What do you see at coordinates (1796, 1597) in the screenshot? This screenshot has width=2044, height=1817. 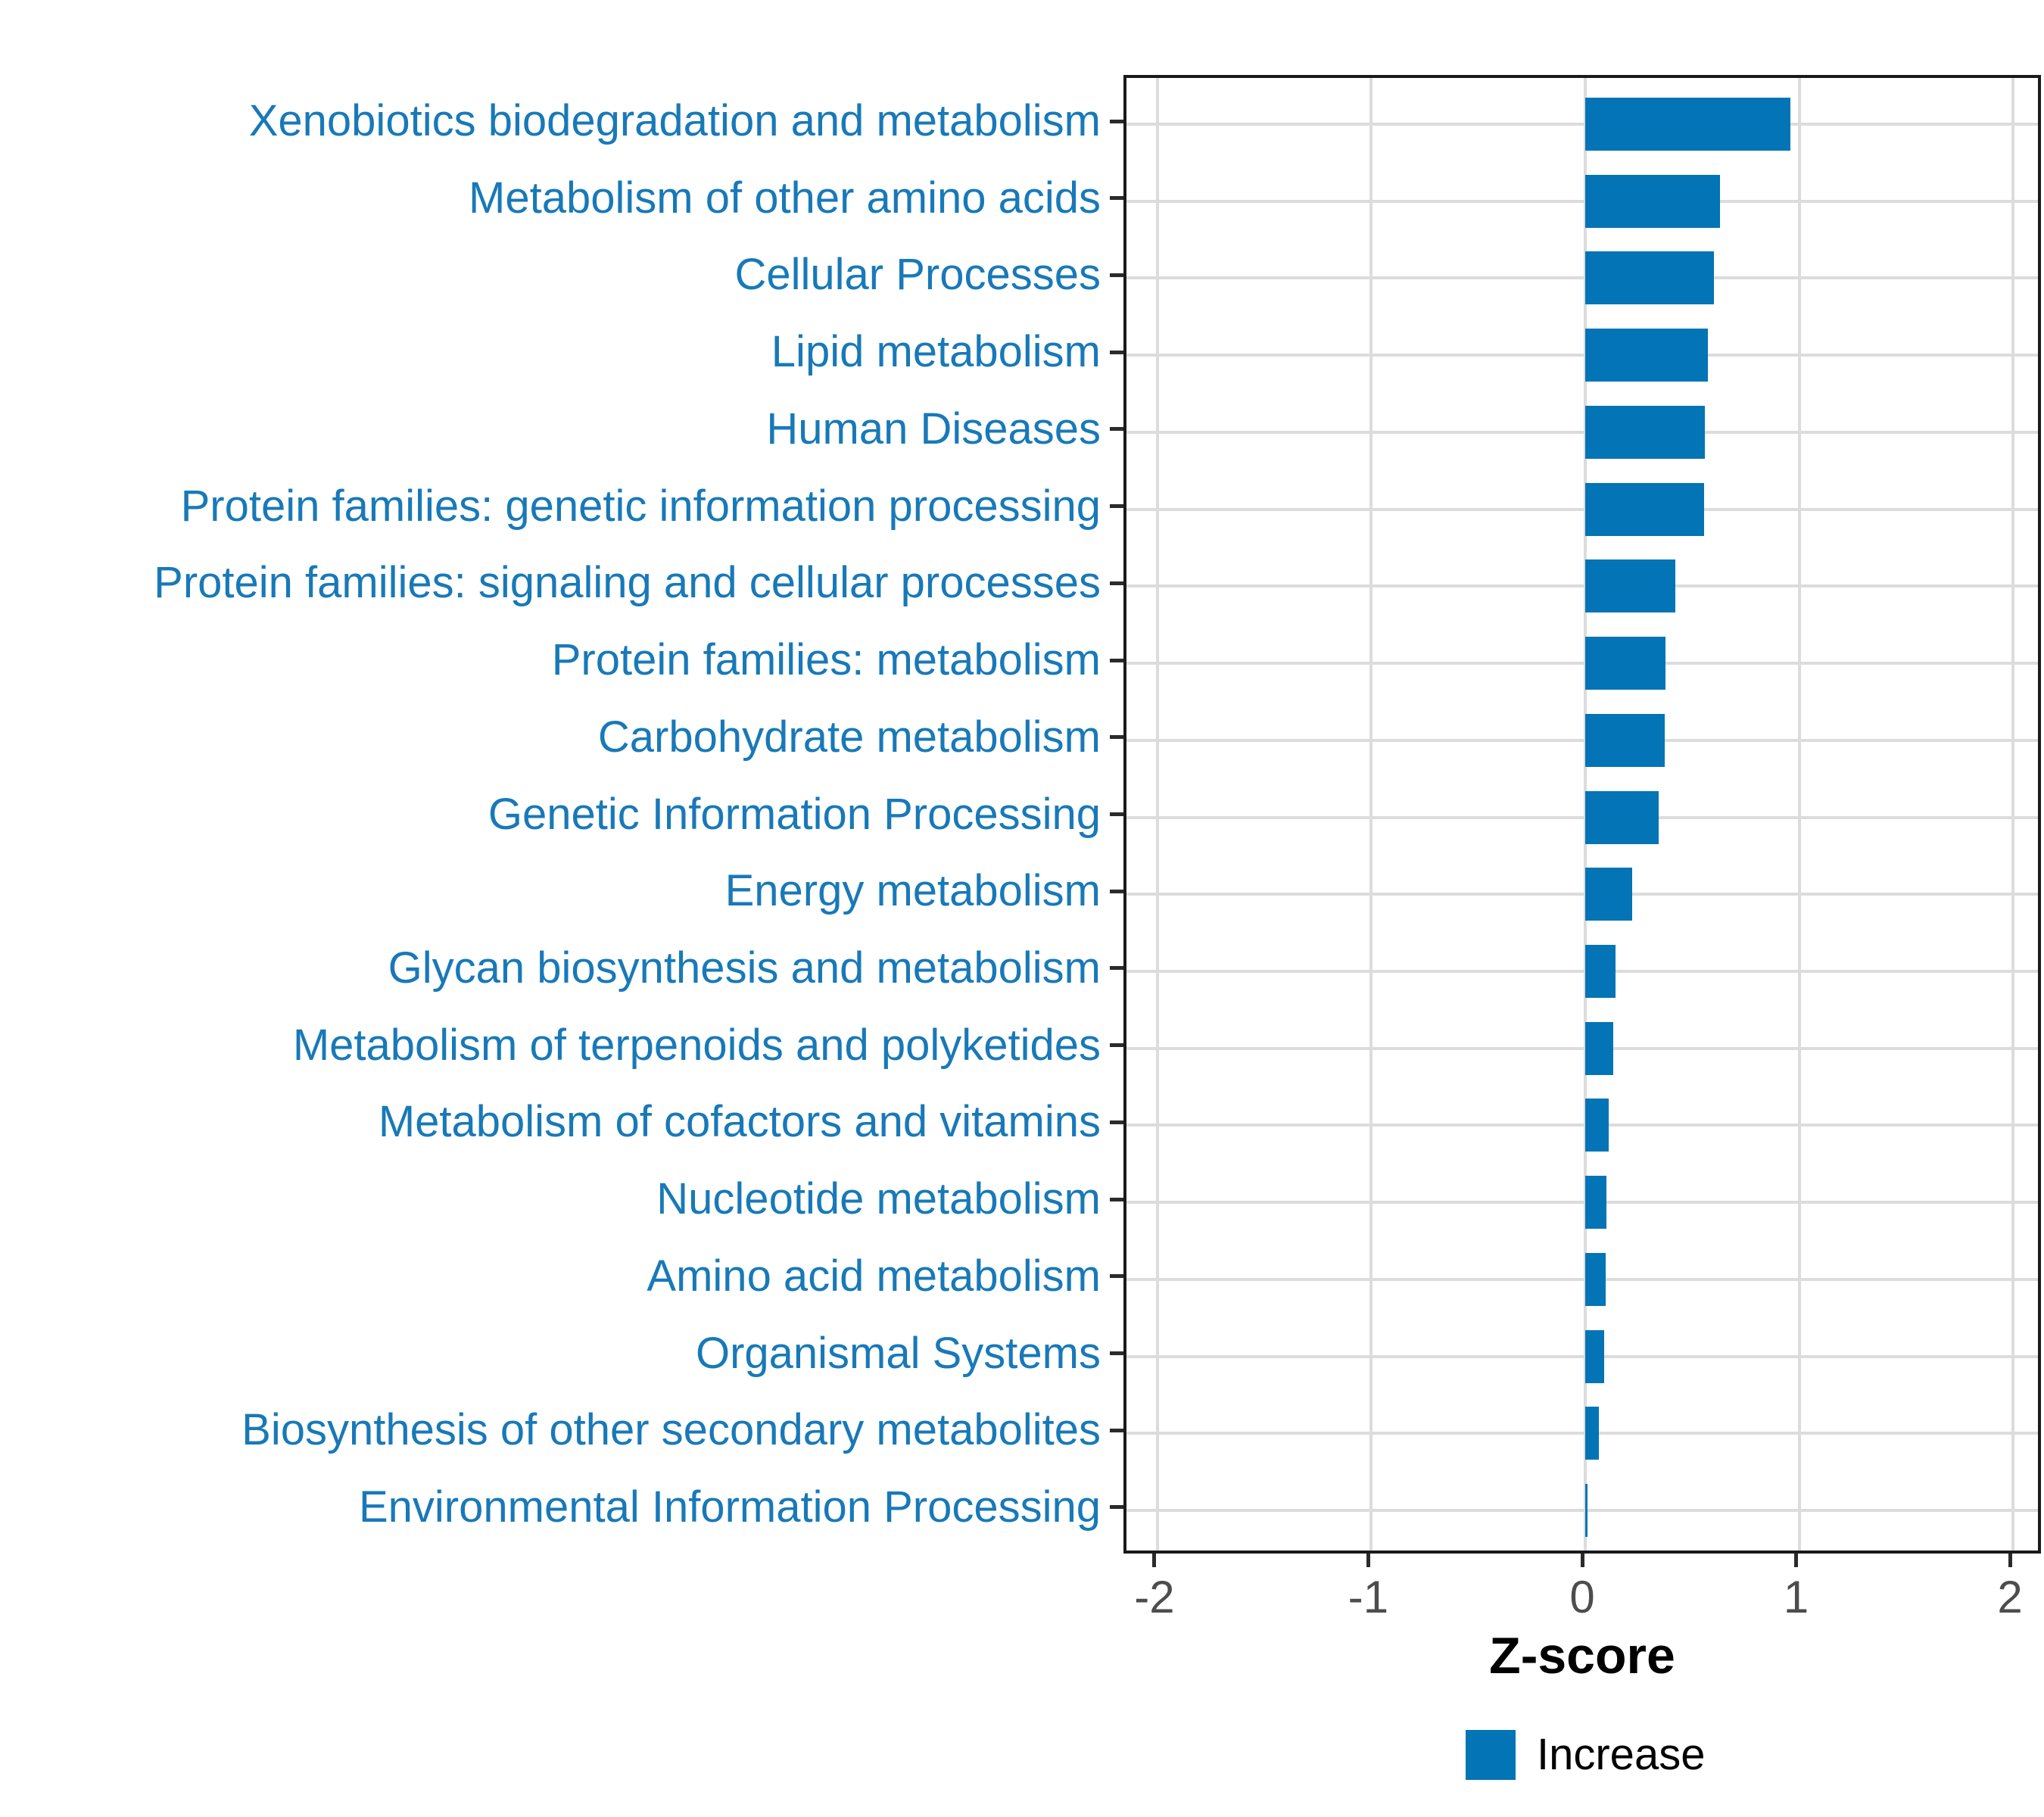 I see `x-tick-label: 1` at bounding box center [1796, 1597].